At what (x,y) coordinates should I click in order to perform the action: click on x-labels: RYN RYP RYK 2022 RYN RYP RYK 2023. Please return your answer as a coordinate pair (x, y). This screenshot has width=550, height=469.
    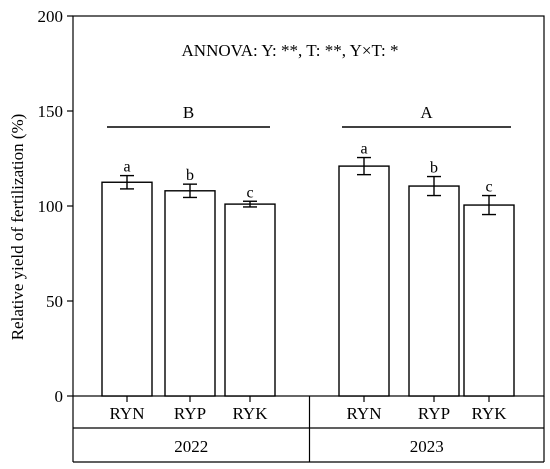
    Looking at the image, I should click on (309, 426).